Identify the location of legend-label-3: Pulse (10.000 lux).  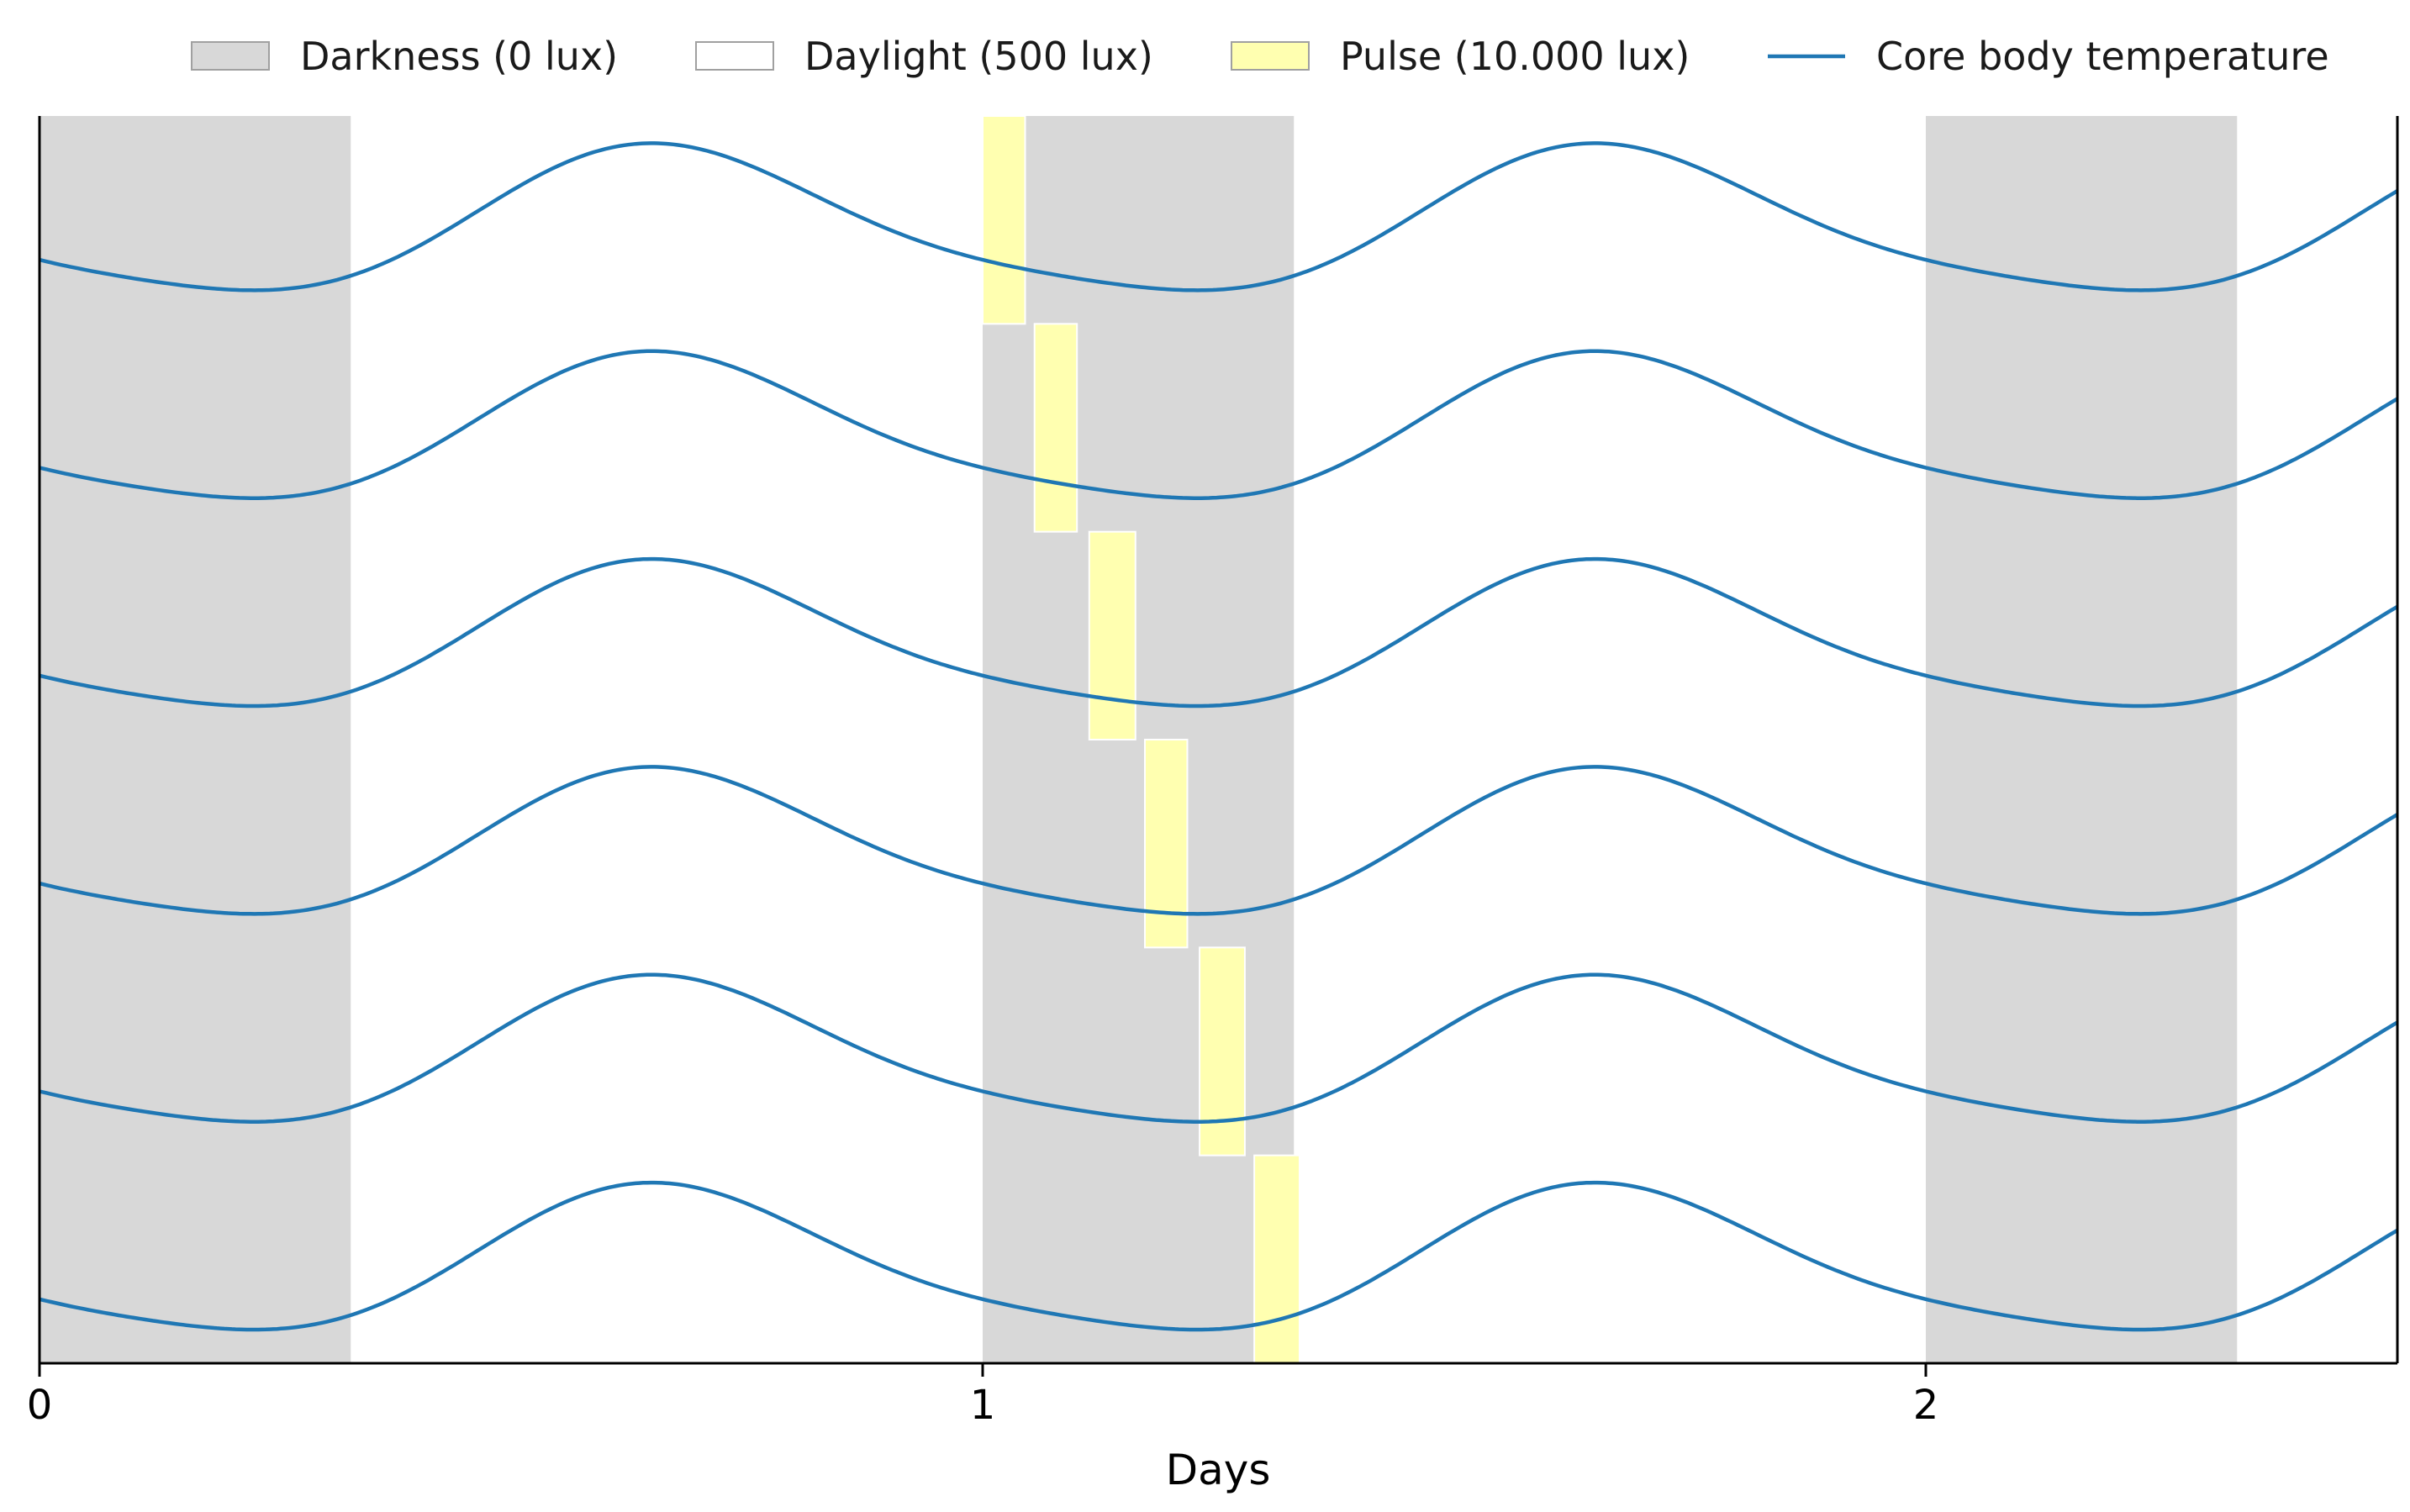
(1515, 56).